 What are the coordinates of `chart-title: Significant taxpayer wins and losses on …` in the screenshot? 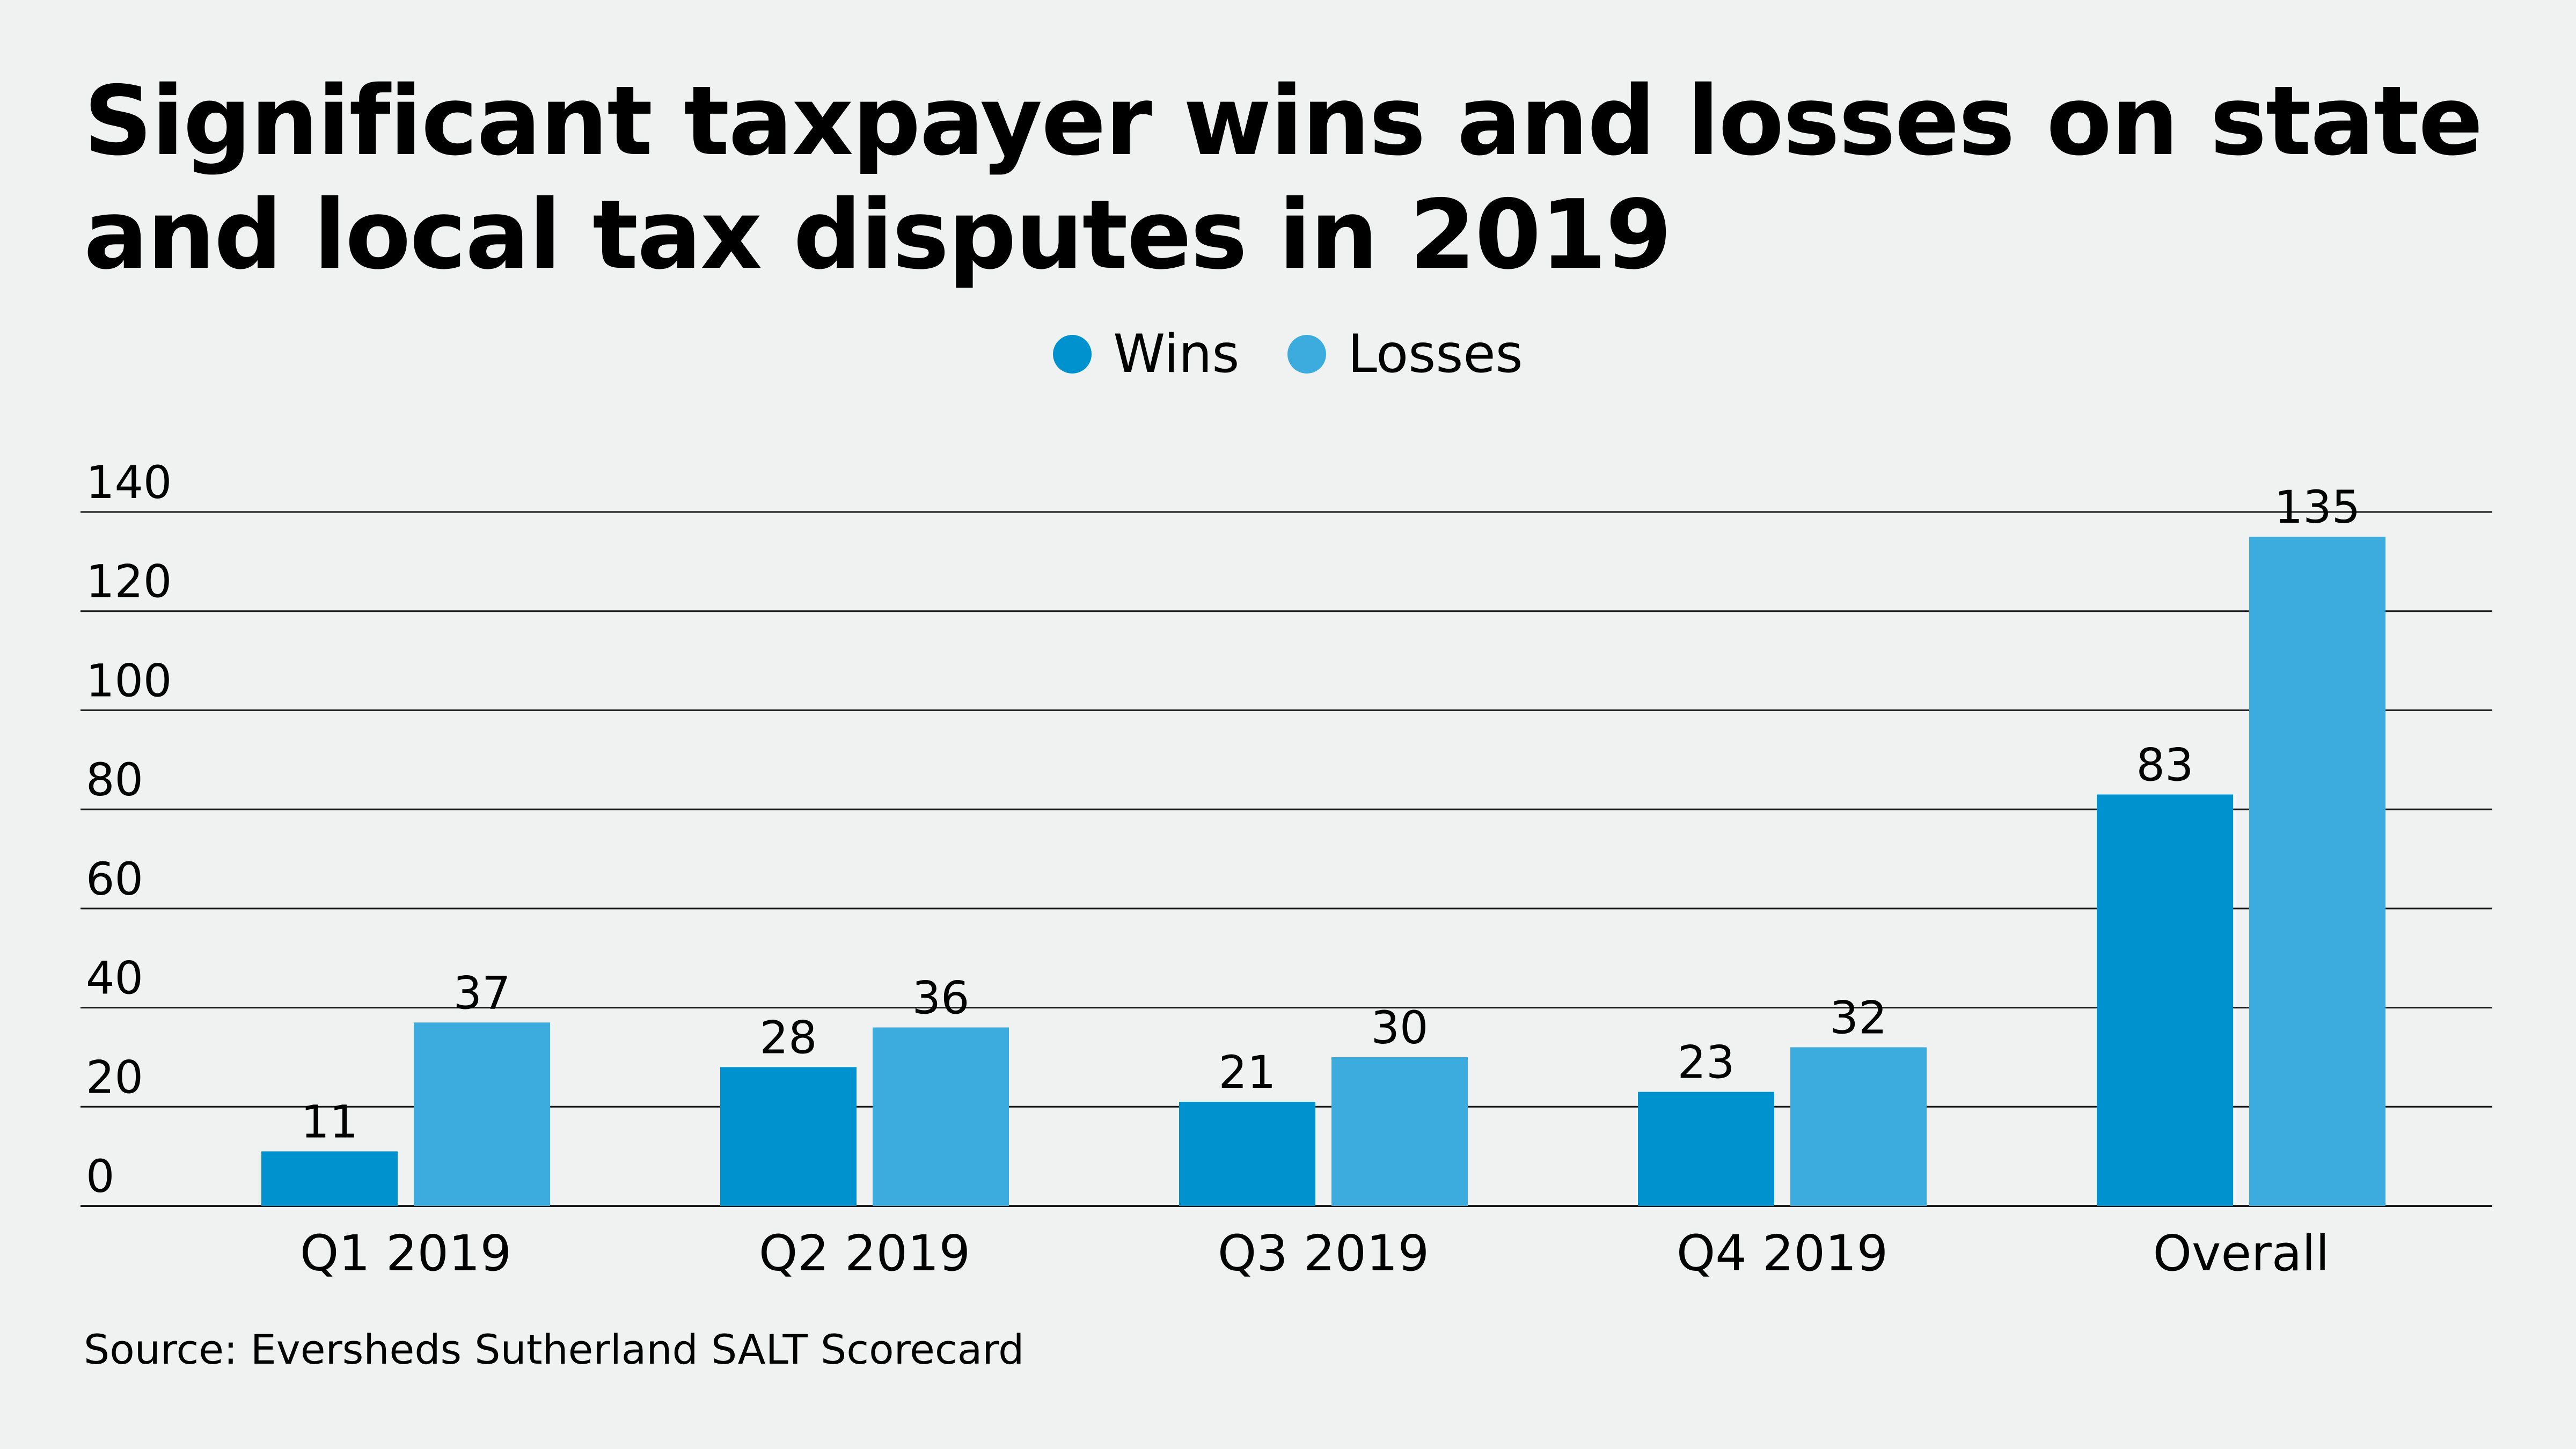 It's located at (1283, 177).